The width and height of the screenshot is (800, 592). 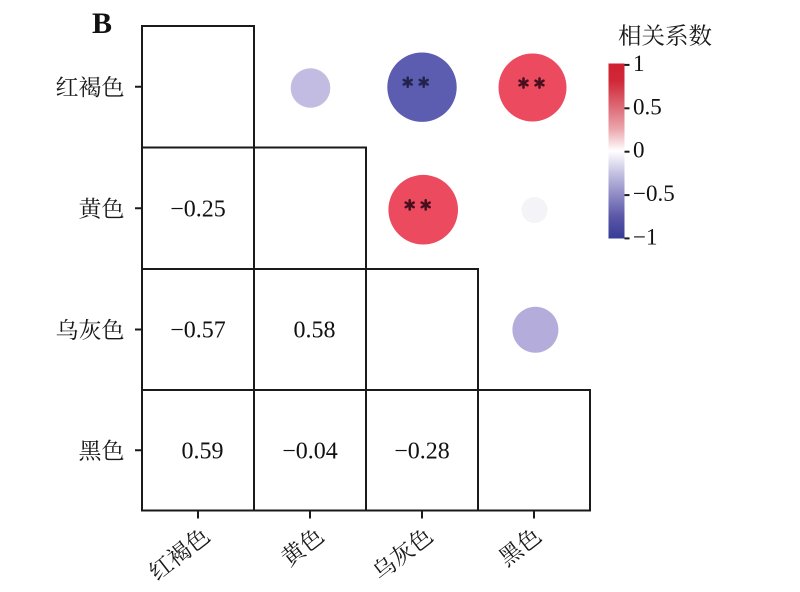 I want to click on svg-text: 0.5, so click(x=647, y=106).